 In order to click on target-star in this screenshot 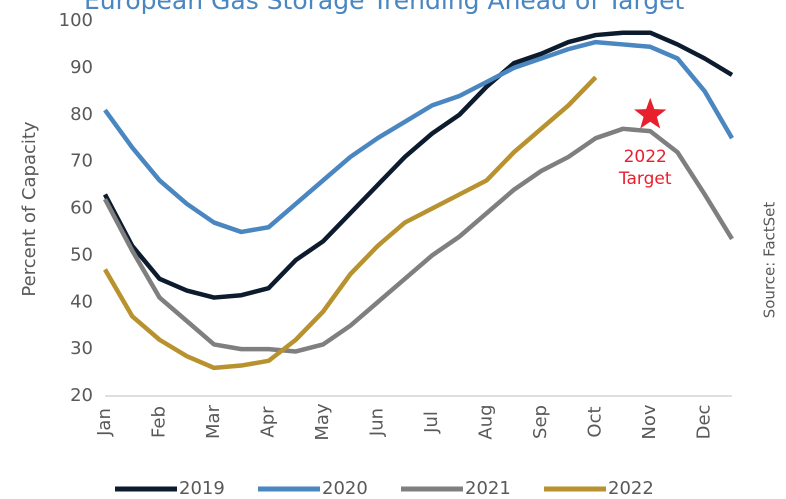, I will do `click(650, 113)`.